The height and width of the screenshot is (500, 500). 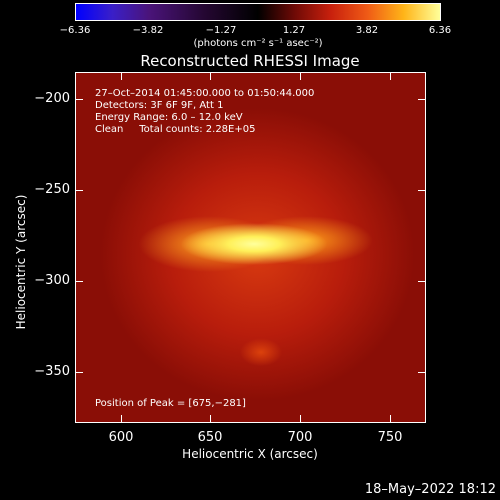 I want to click on colorbar-unit-label: (photons cm⁻² s⁻¹ asec⁻²), so click(x=258, y=43).